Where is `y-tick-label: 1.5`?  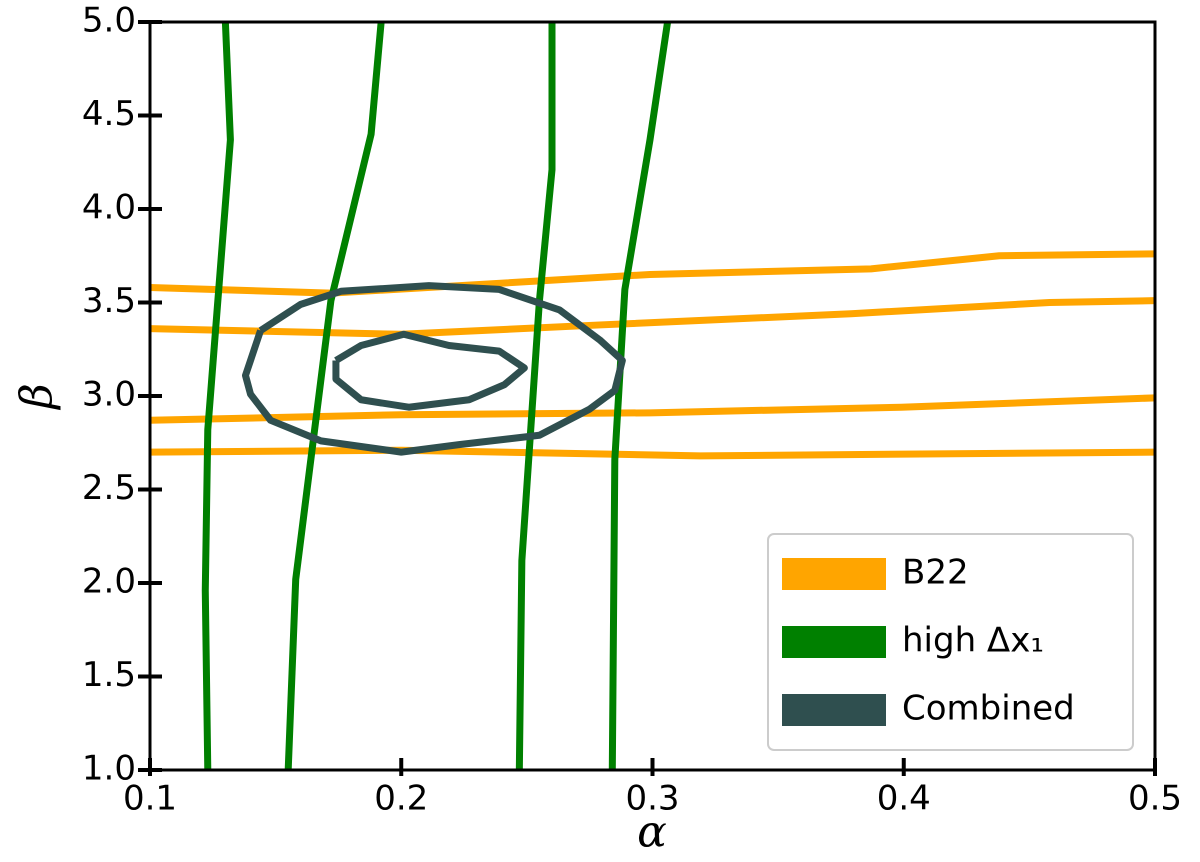 y-tick-label: 1.5 is located at coordinates (109, 675).